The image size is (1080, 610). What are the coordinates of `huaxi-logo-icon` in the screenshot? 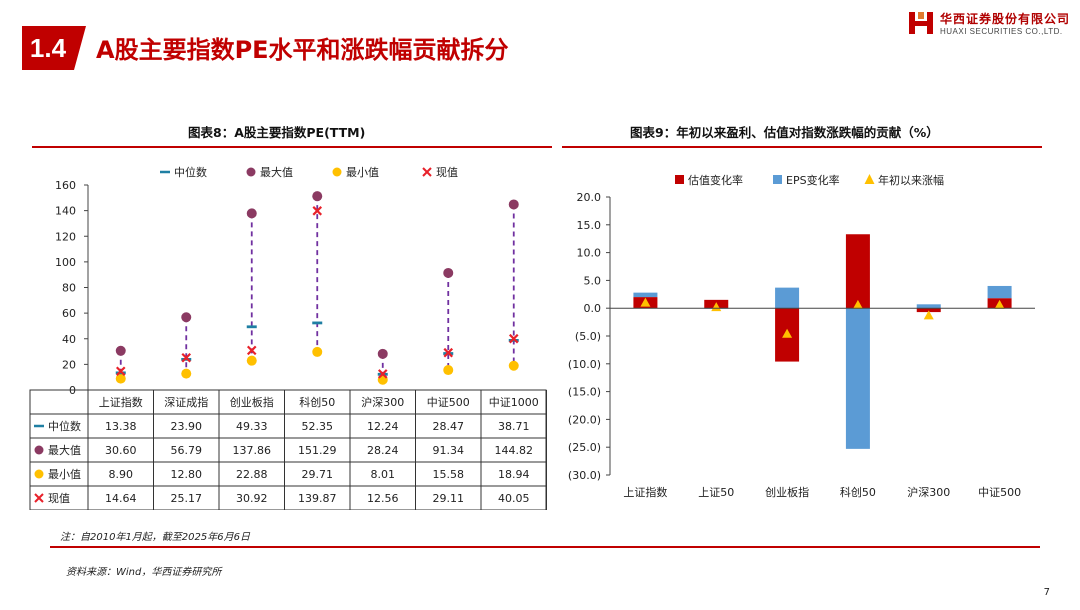 It's located at (921, 23).